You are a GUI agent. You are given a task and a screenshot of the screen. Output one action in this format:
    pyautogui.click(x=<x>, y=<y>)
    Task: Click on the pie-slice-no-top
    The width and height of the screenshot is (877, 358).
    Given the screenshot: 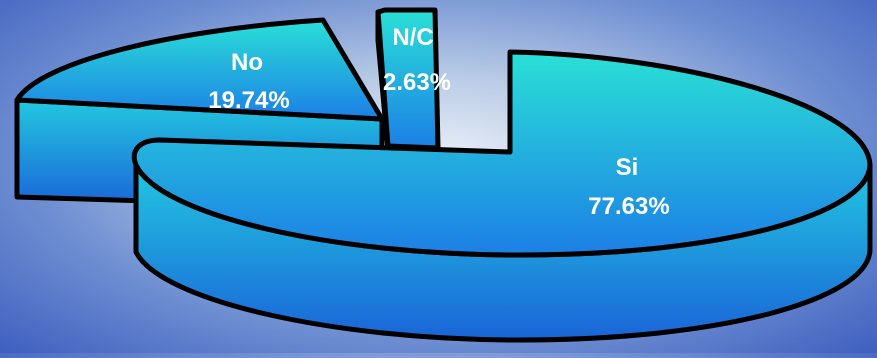 What is the action you would take?
    pyautogui.click(x=199, y=69)
    